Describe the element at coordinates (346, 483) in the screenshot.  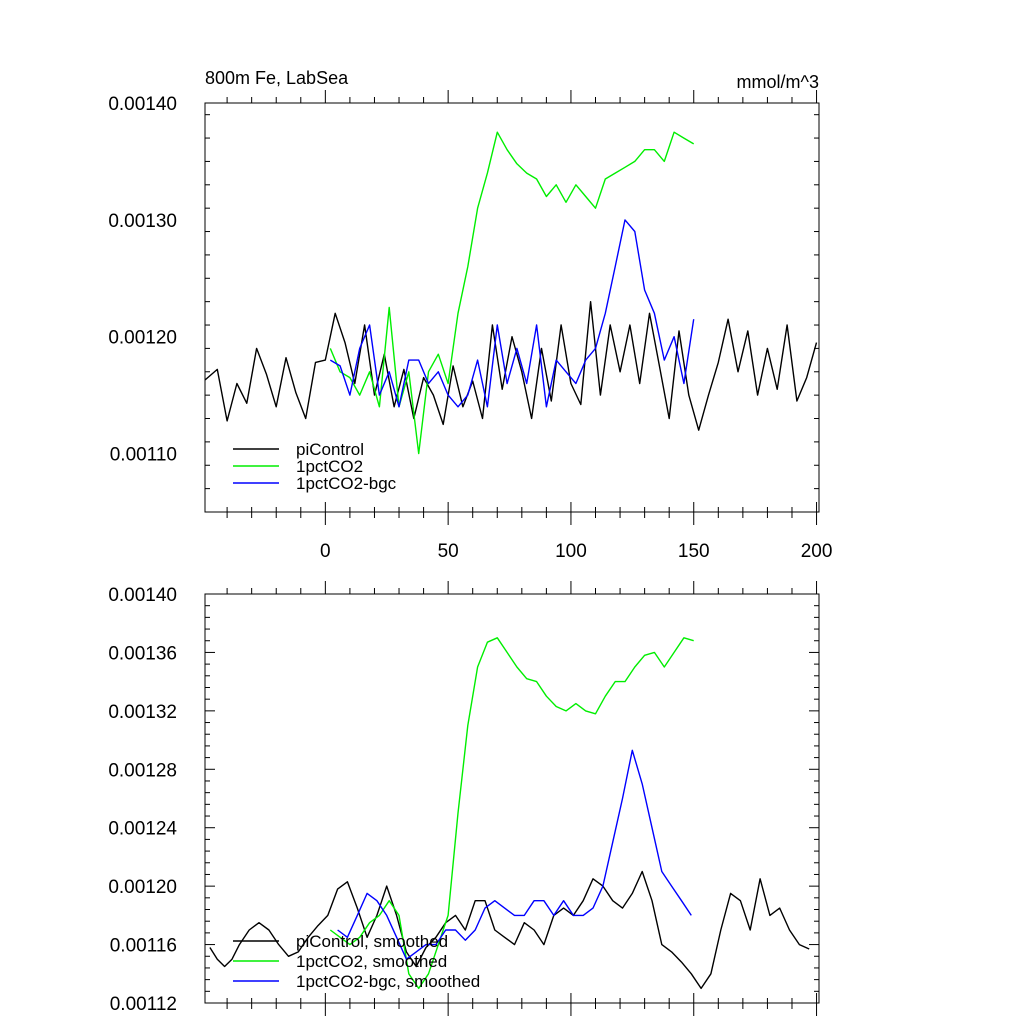
I see `legend-label: 1pctCO2-bgc` at that location.